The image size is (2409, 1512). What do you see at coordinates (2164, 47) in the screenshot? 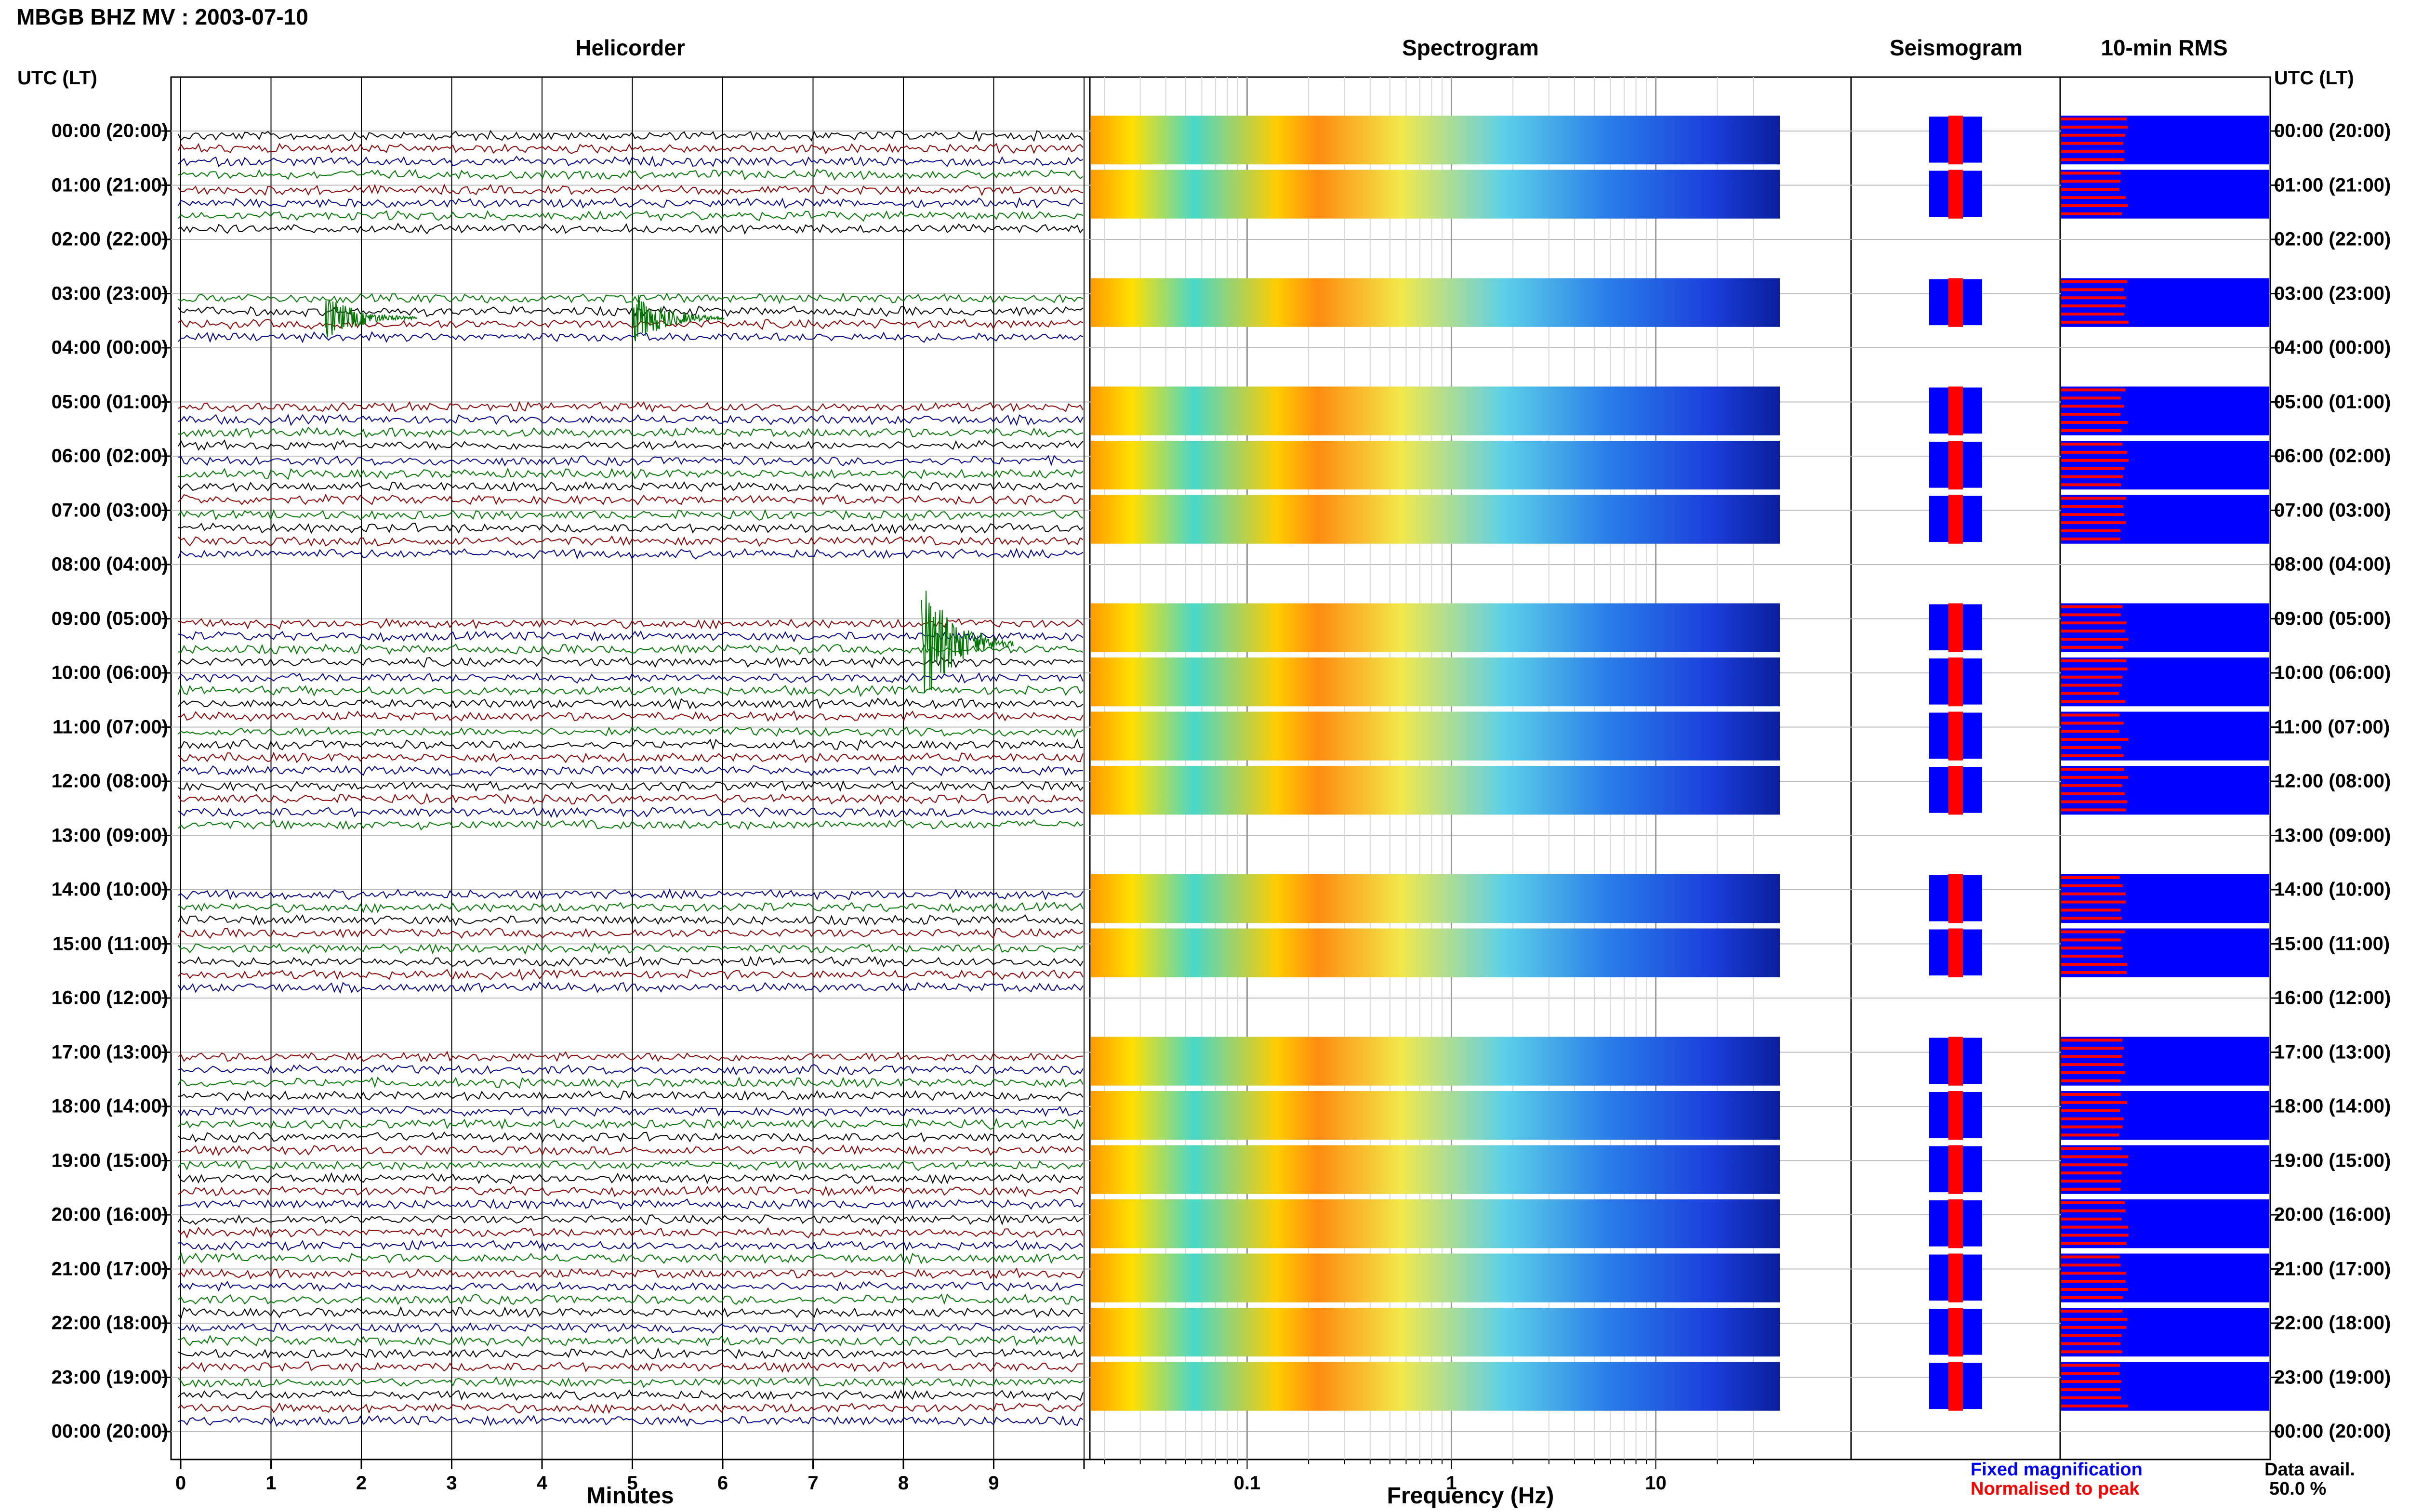
I see `rms-title: 10-min RMS` at bounding box center [2164, 47].